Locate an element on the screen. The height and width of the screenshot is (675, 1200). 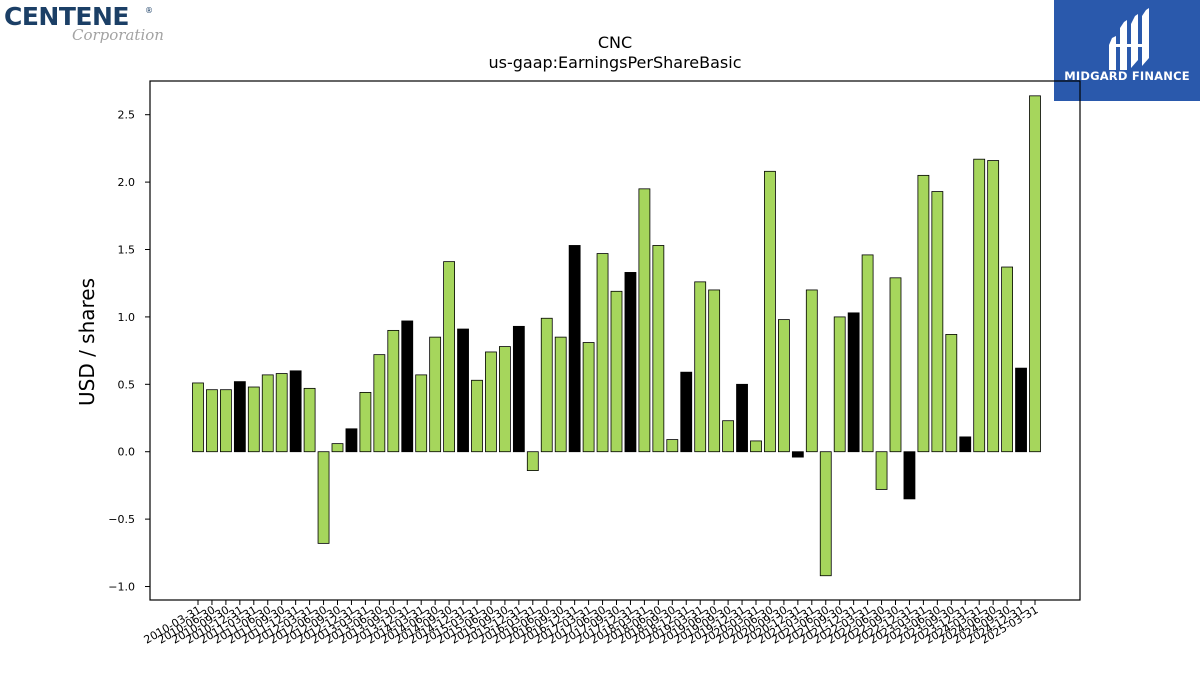
y-axis-label: USD / shares is located at coordinates (87, 342).